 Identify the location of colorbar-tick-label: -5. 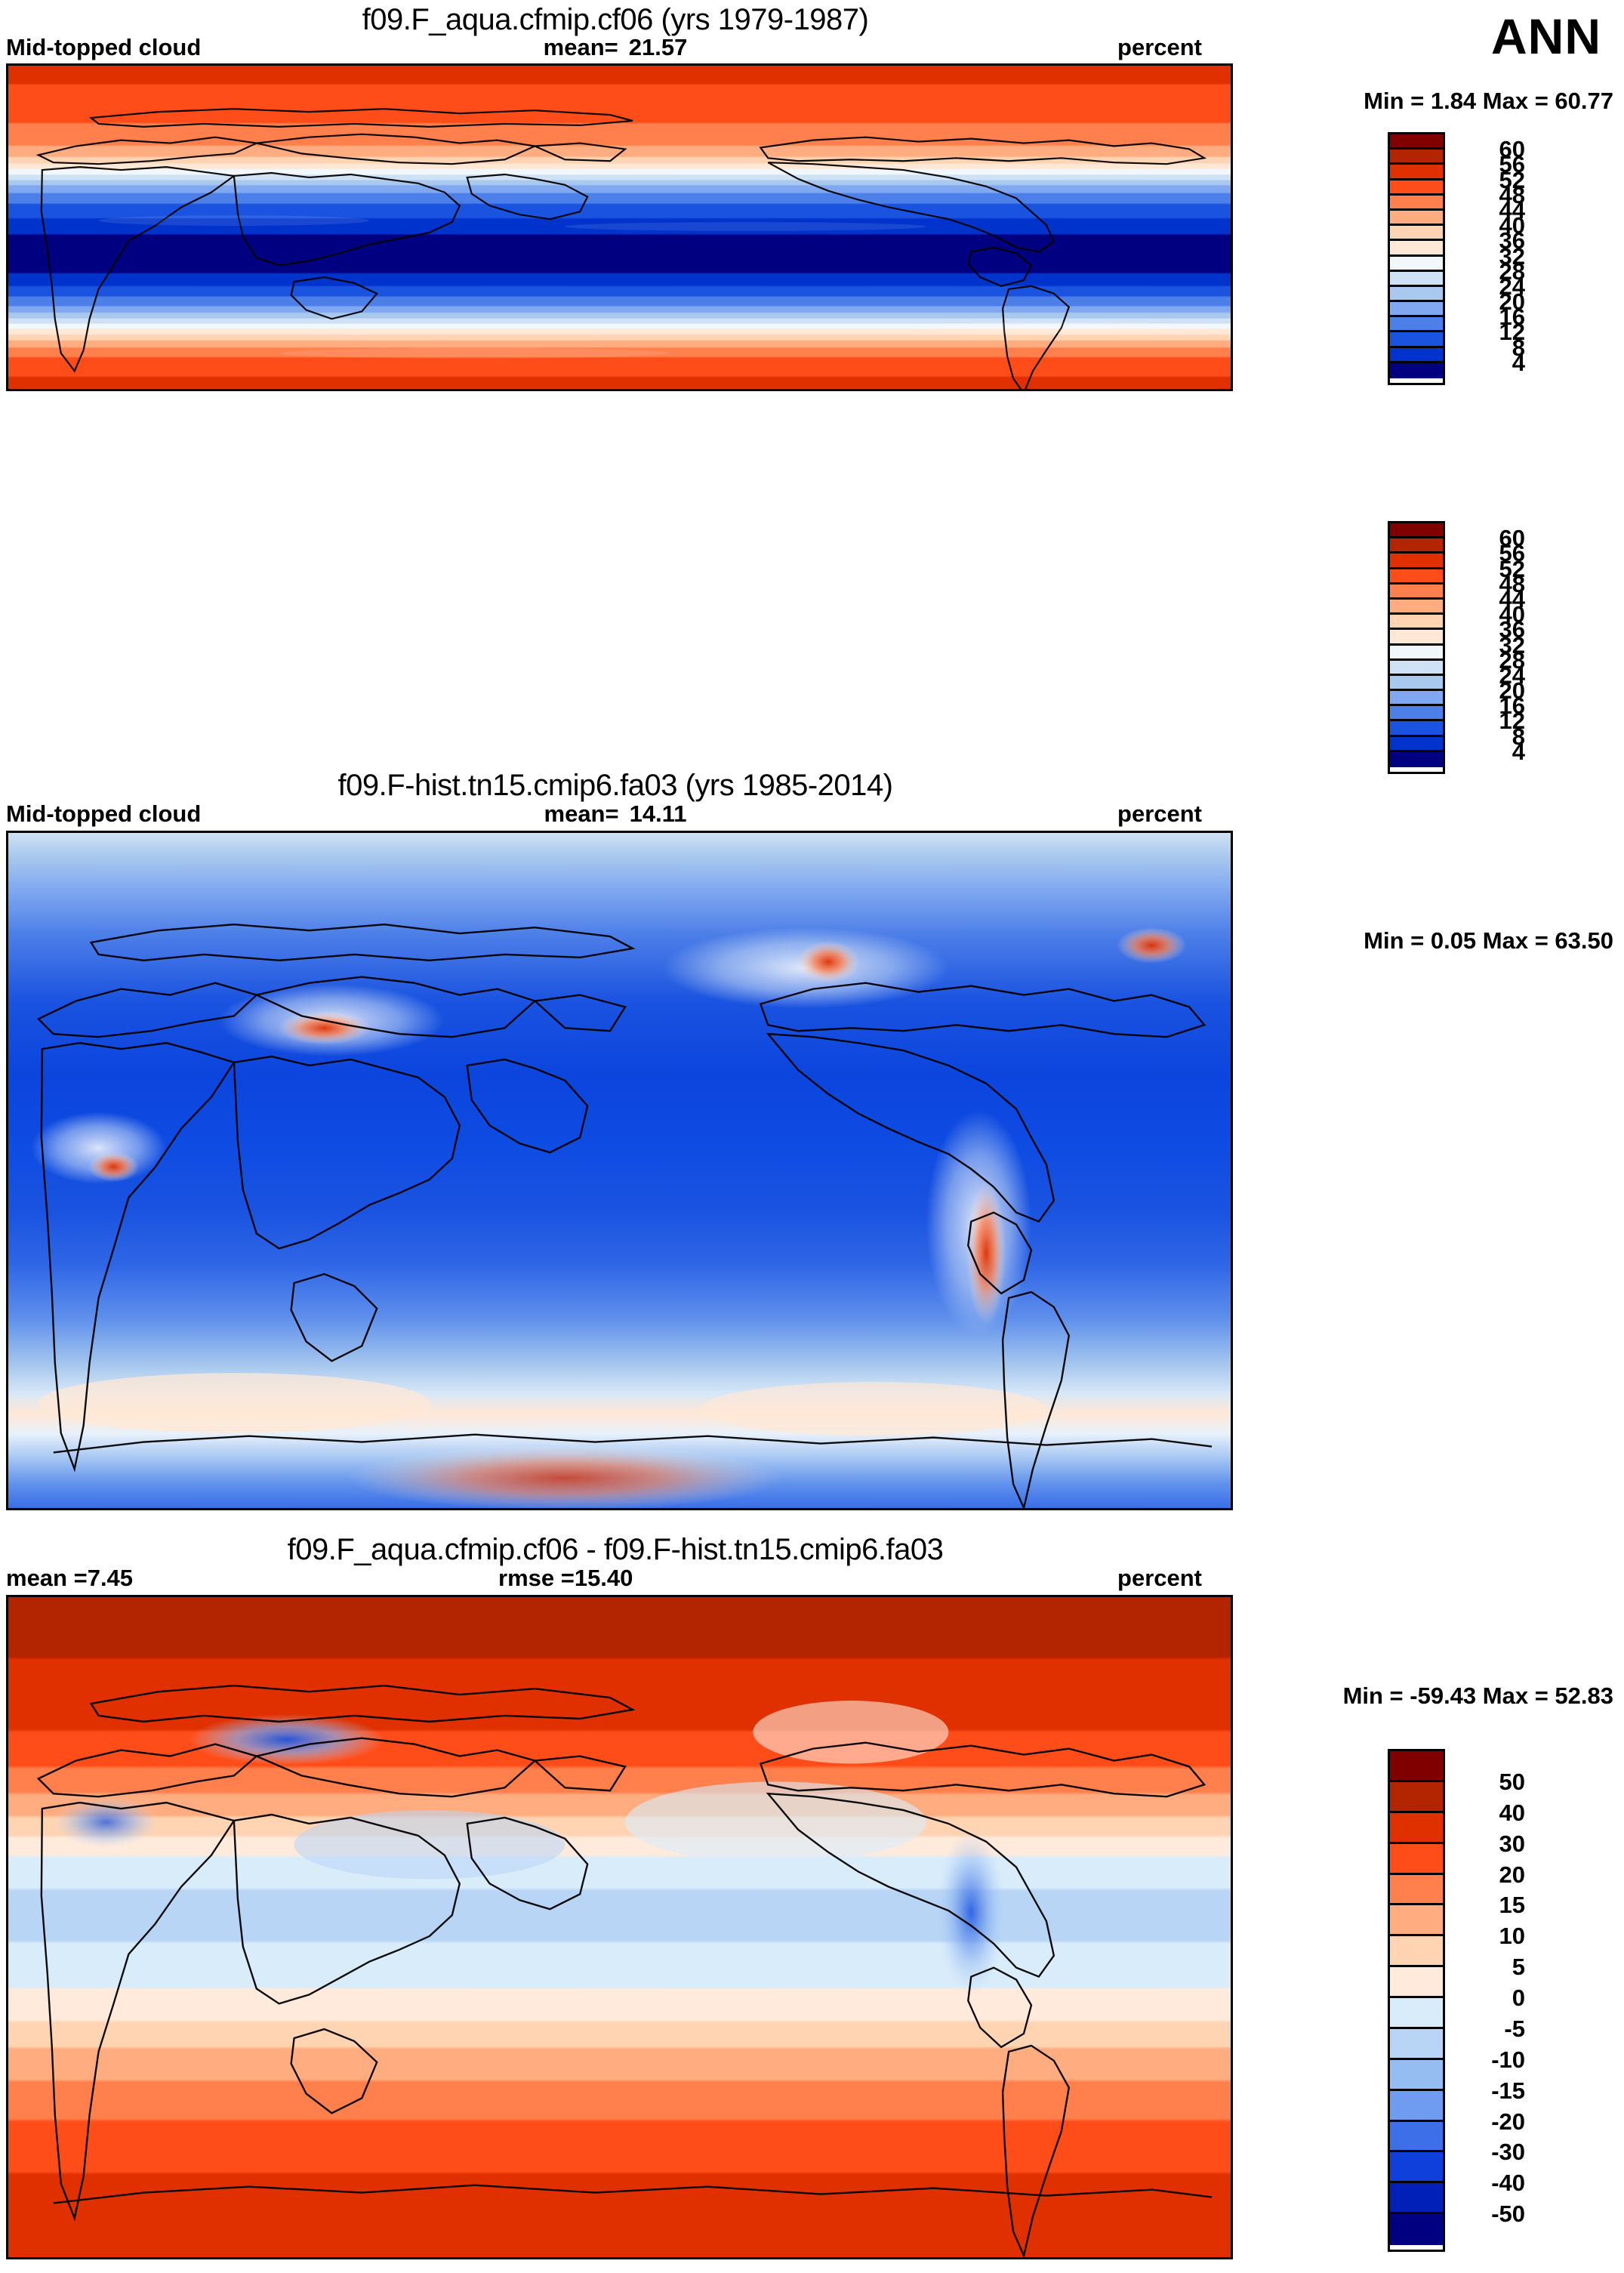
(1514, 2028).